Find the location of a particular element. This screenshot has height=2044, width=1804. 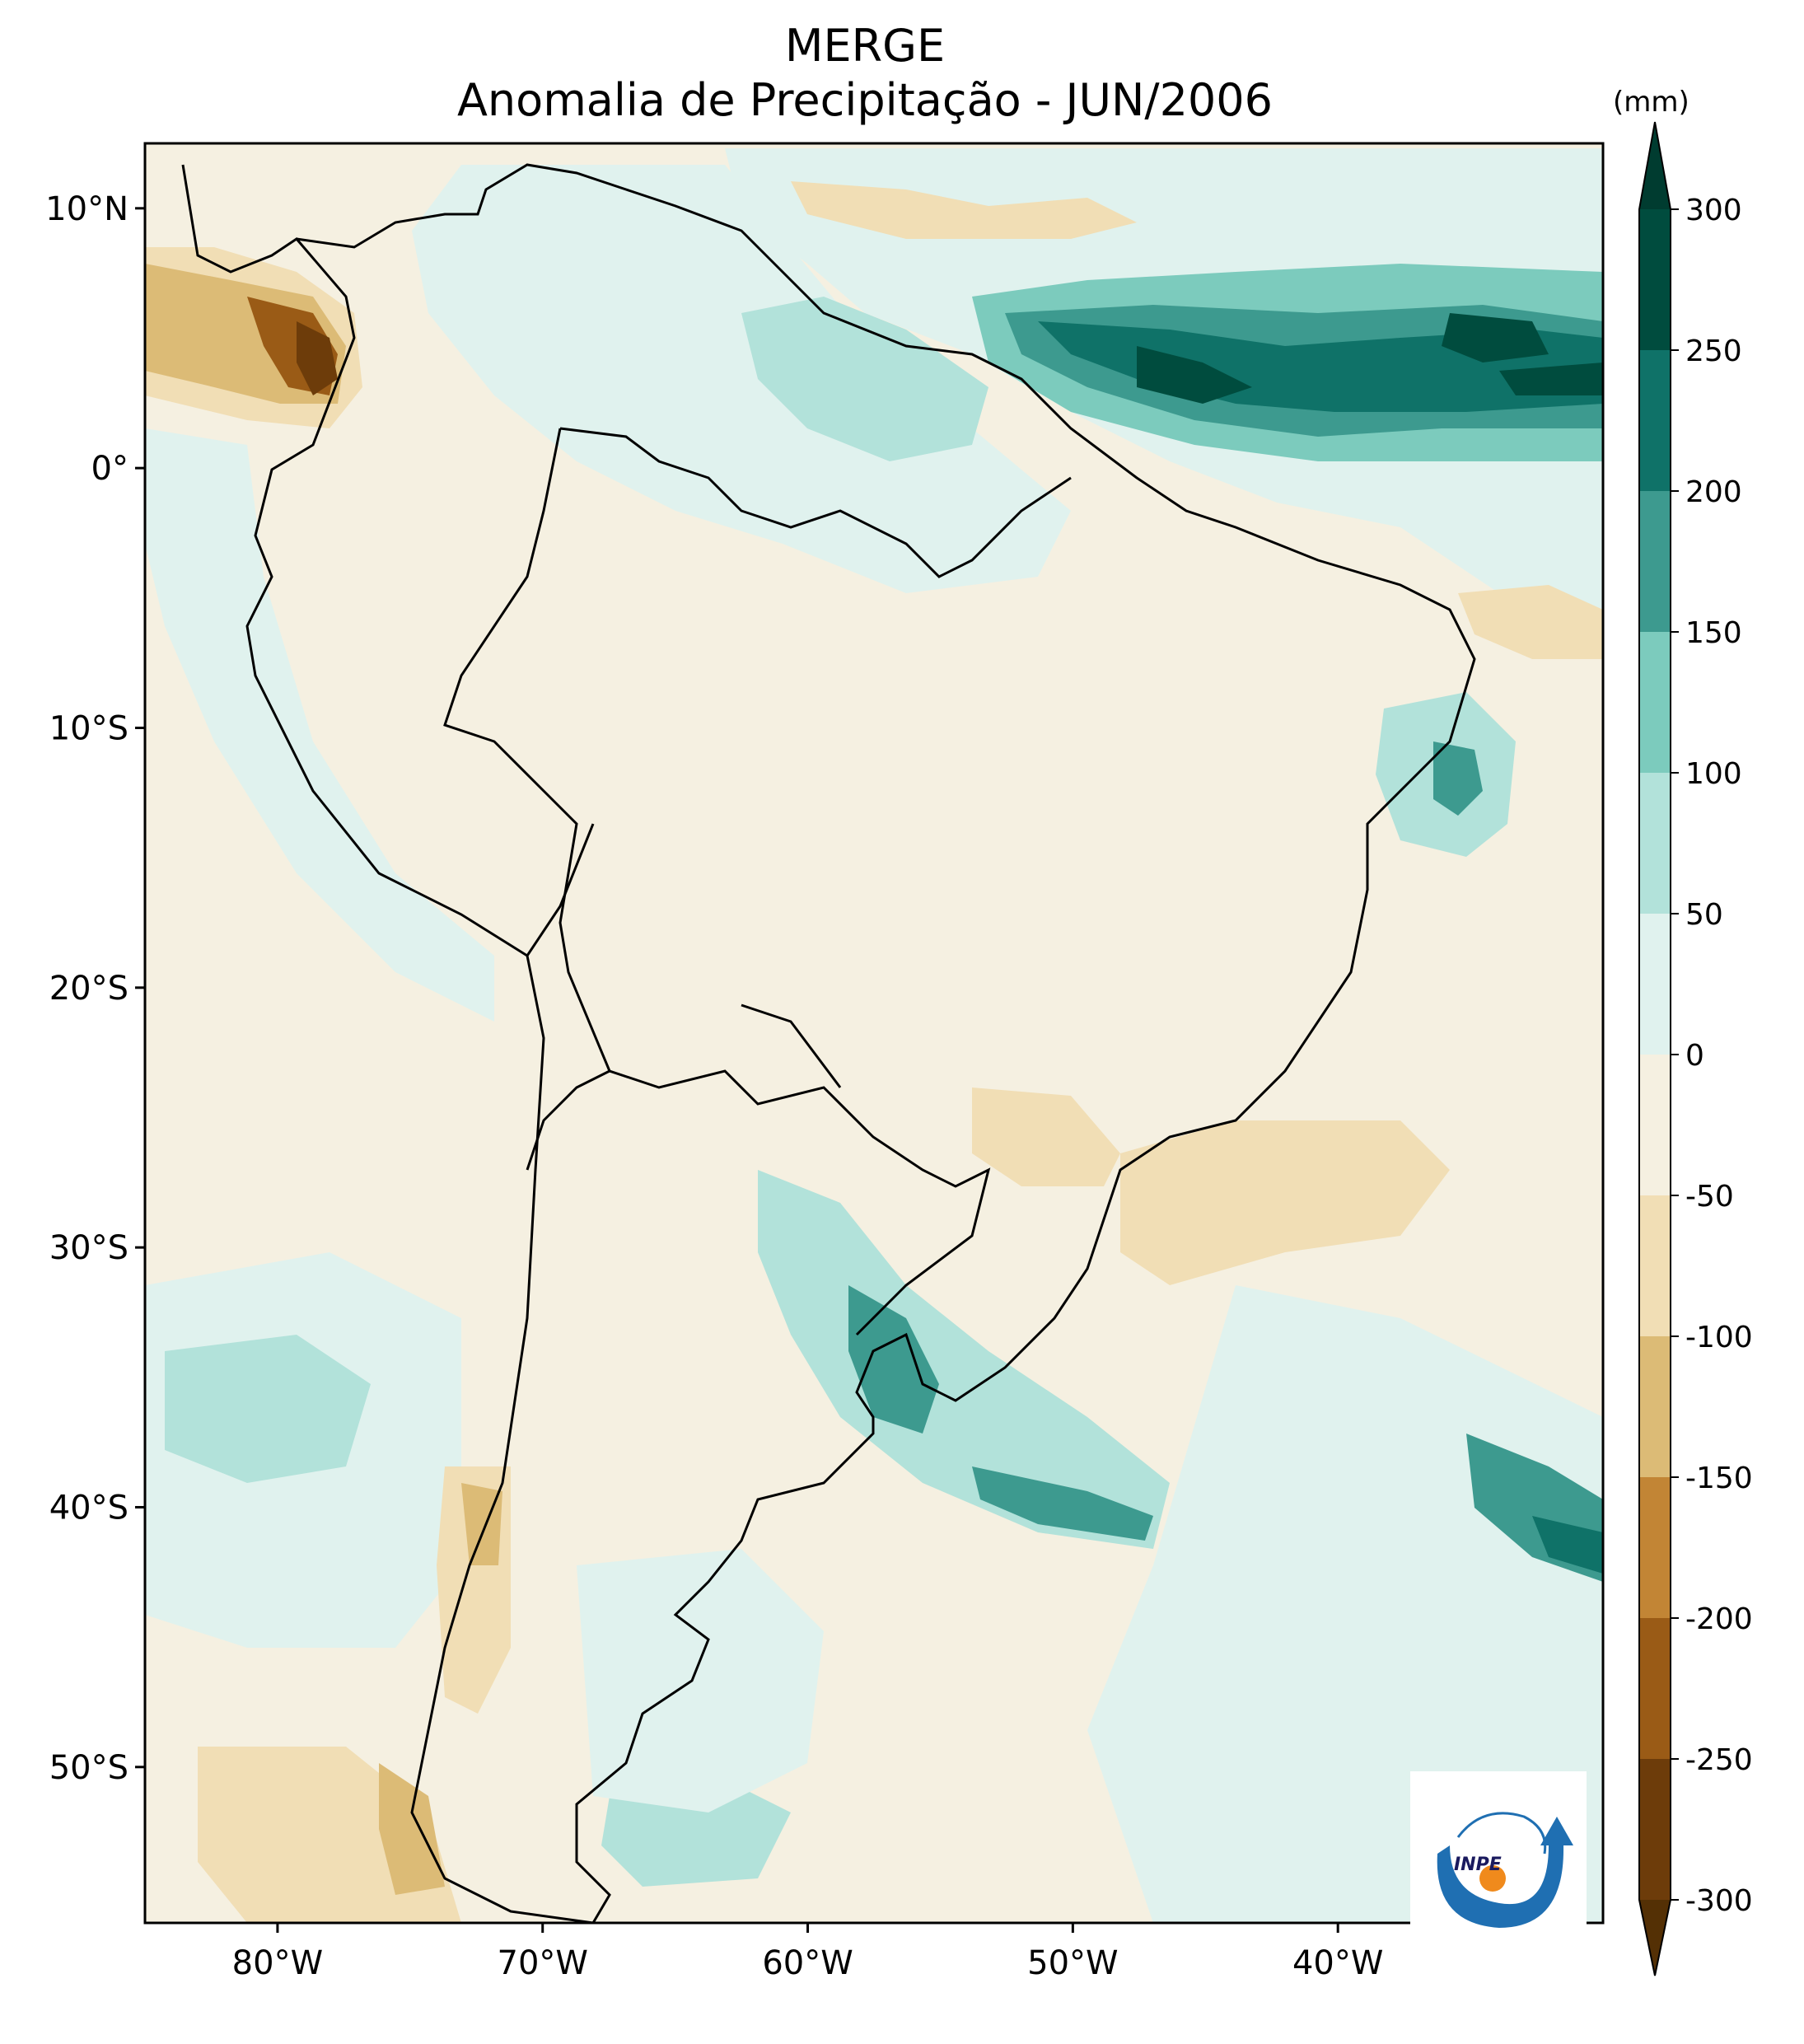

anomaly-southern-patagonia is located at coordinates (700, 1680).